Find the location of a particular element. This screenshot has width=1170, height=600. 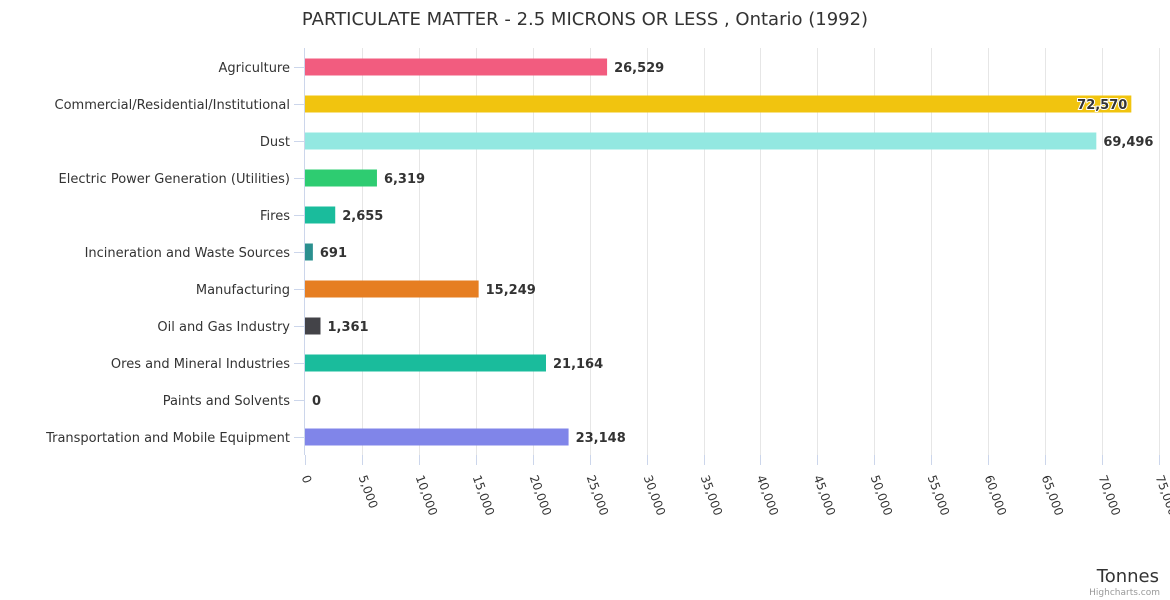

x-tick-label: 30,000 is located at coordinates (655, 495).